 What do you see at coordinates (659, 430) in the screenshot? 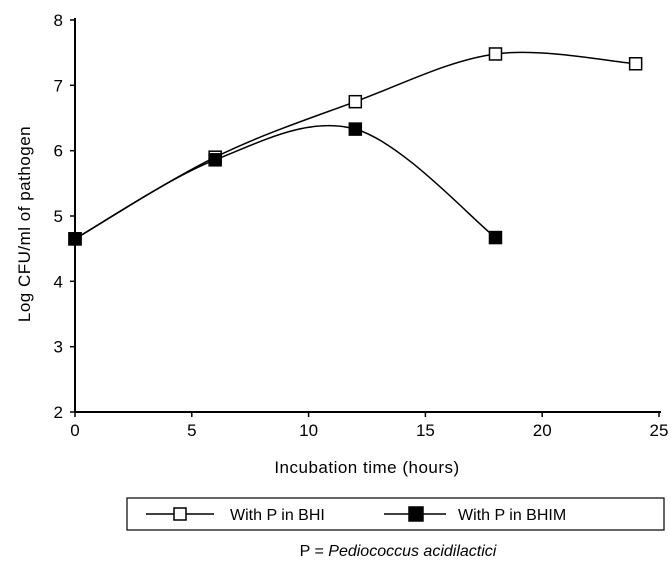
I see `x-tick-label: 25` at bounding box center [659, 430].